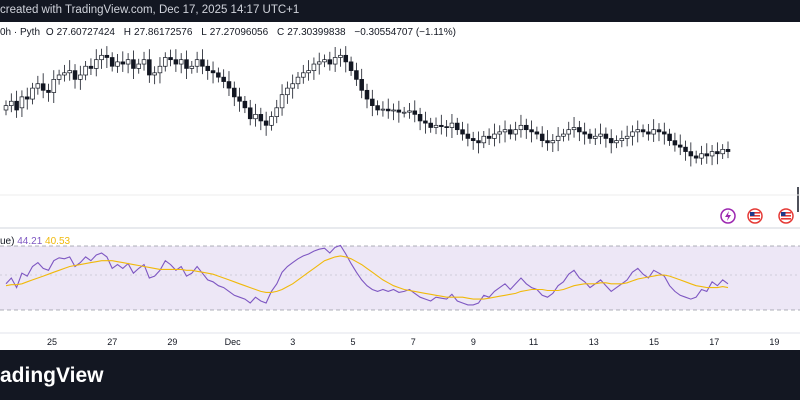 This screenshot has height=400, width=800. What do you see at coordinates (233, 342) in the screenshot?
I see `time-axis-tick-label: Dec` at bounding box center [233, 342].